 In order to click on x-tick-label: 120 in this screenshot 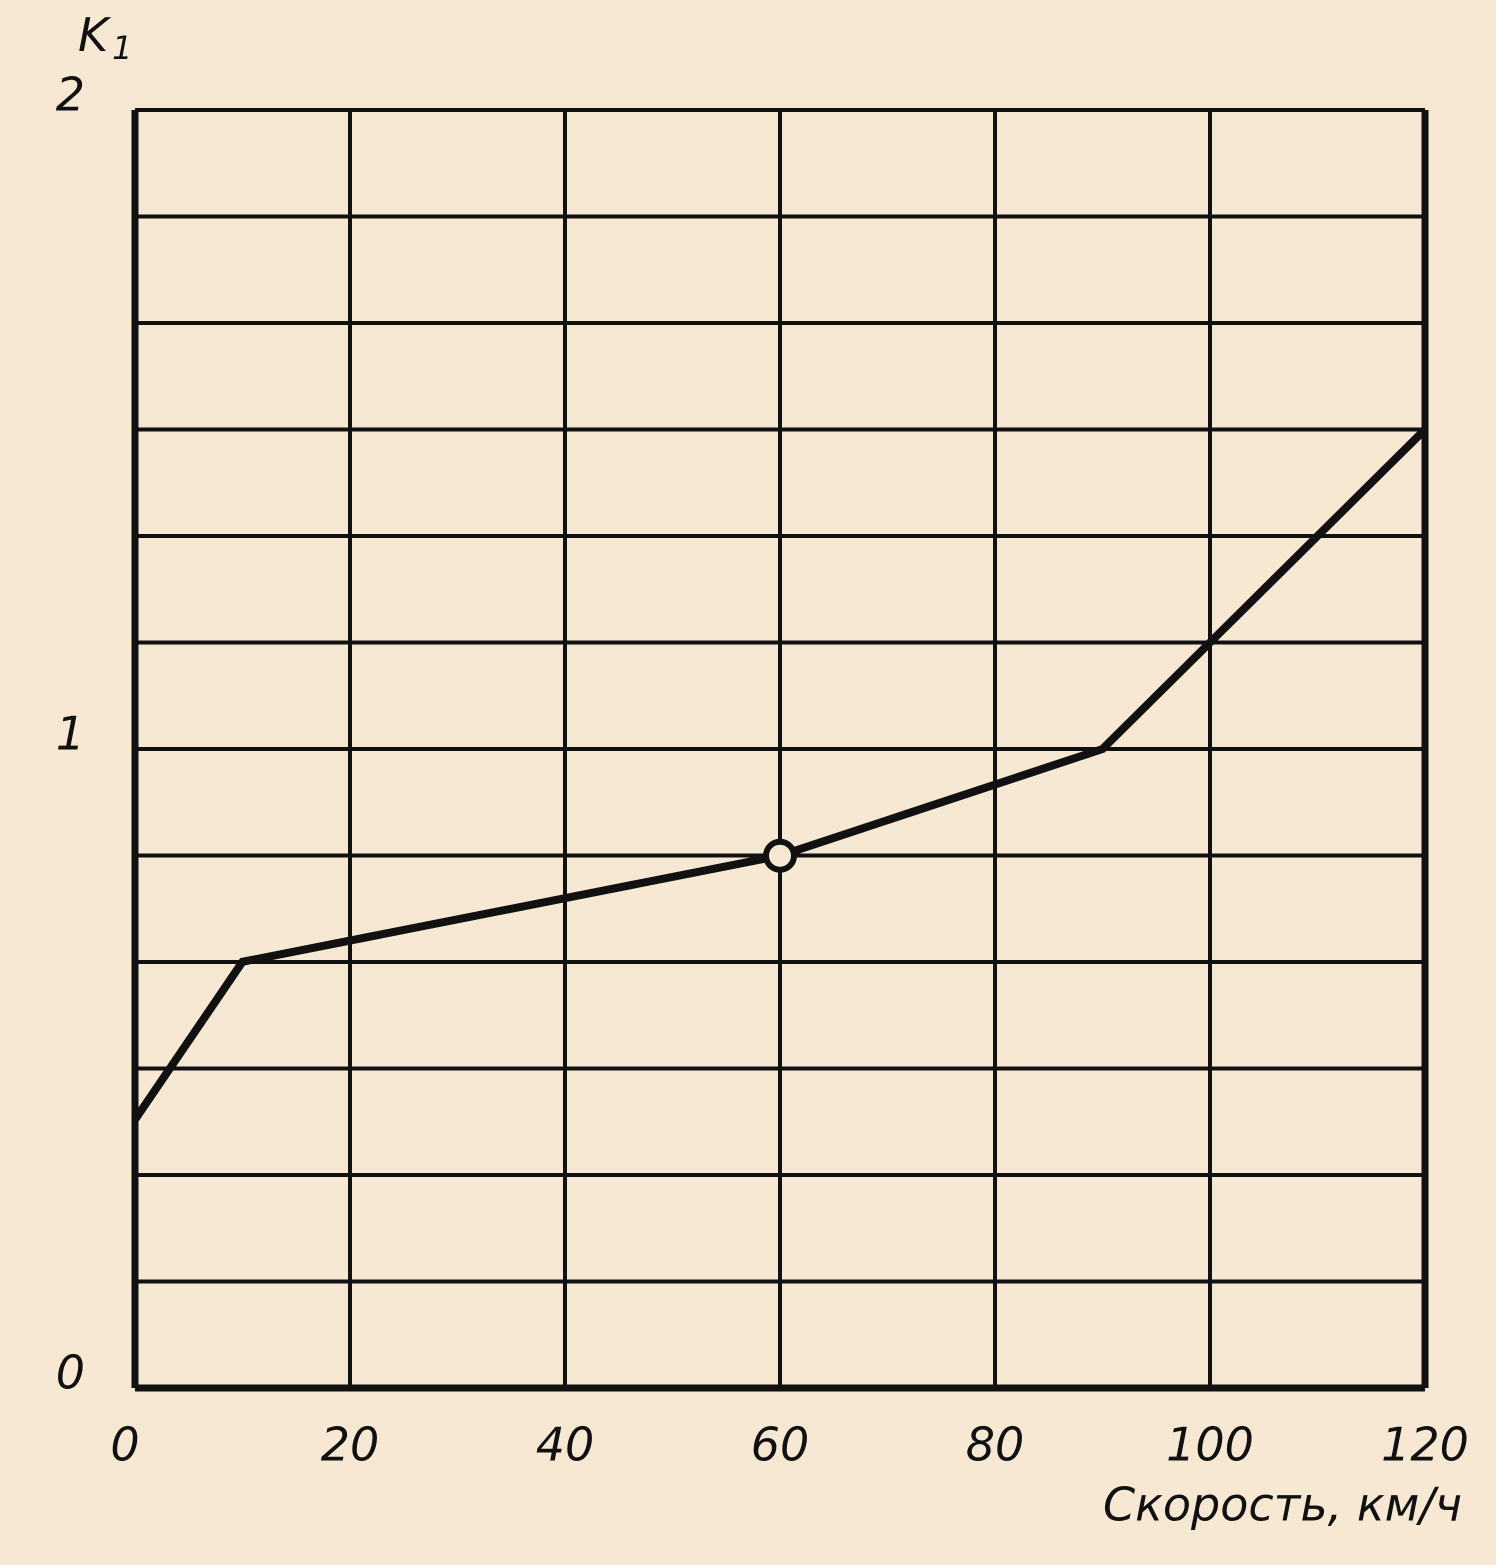, I will do `click(1425, 1445)`.